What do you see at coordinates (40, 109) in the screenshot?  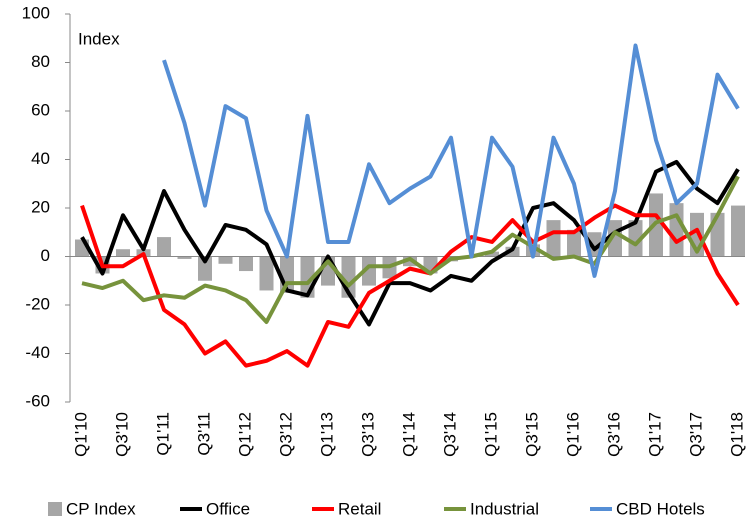 I see `y-tick-label: 60` at bounding box center [40, 109].